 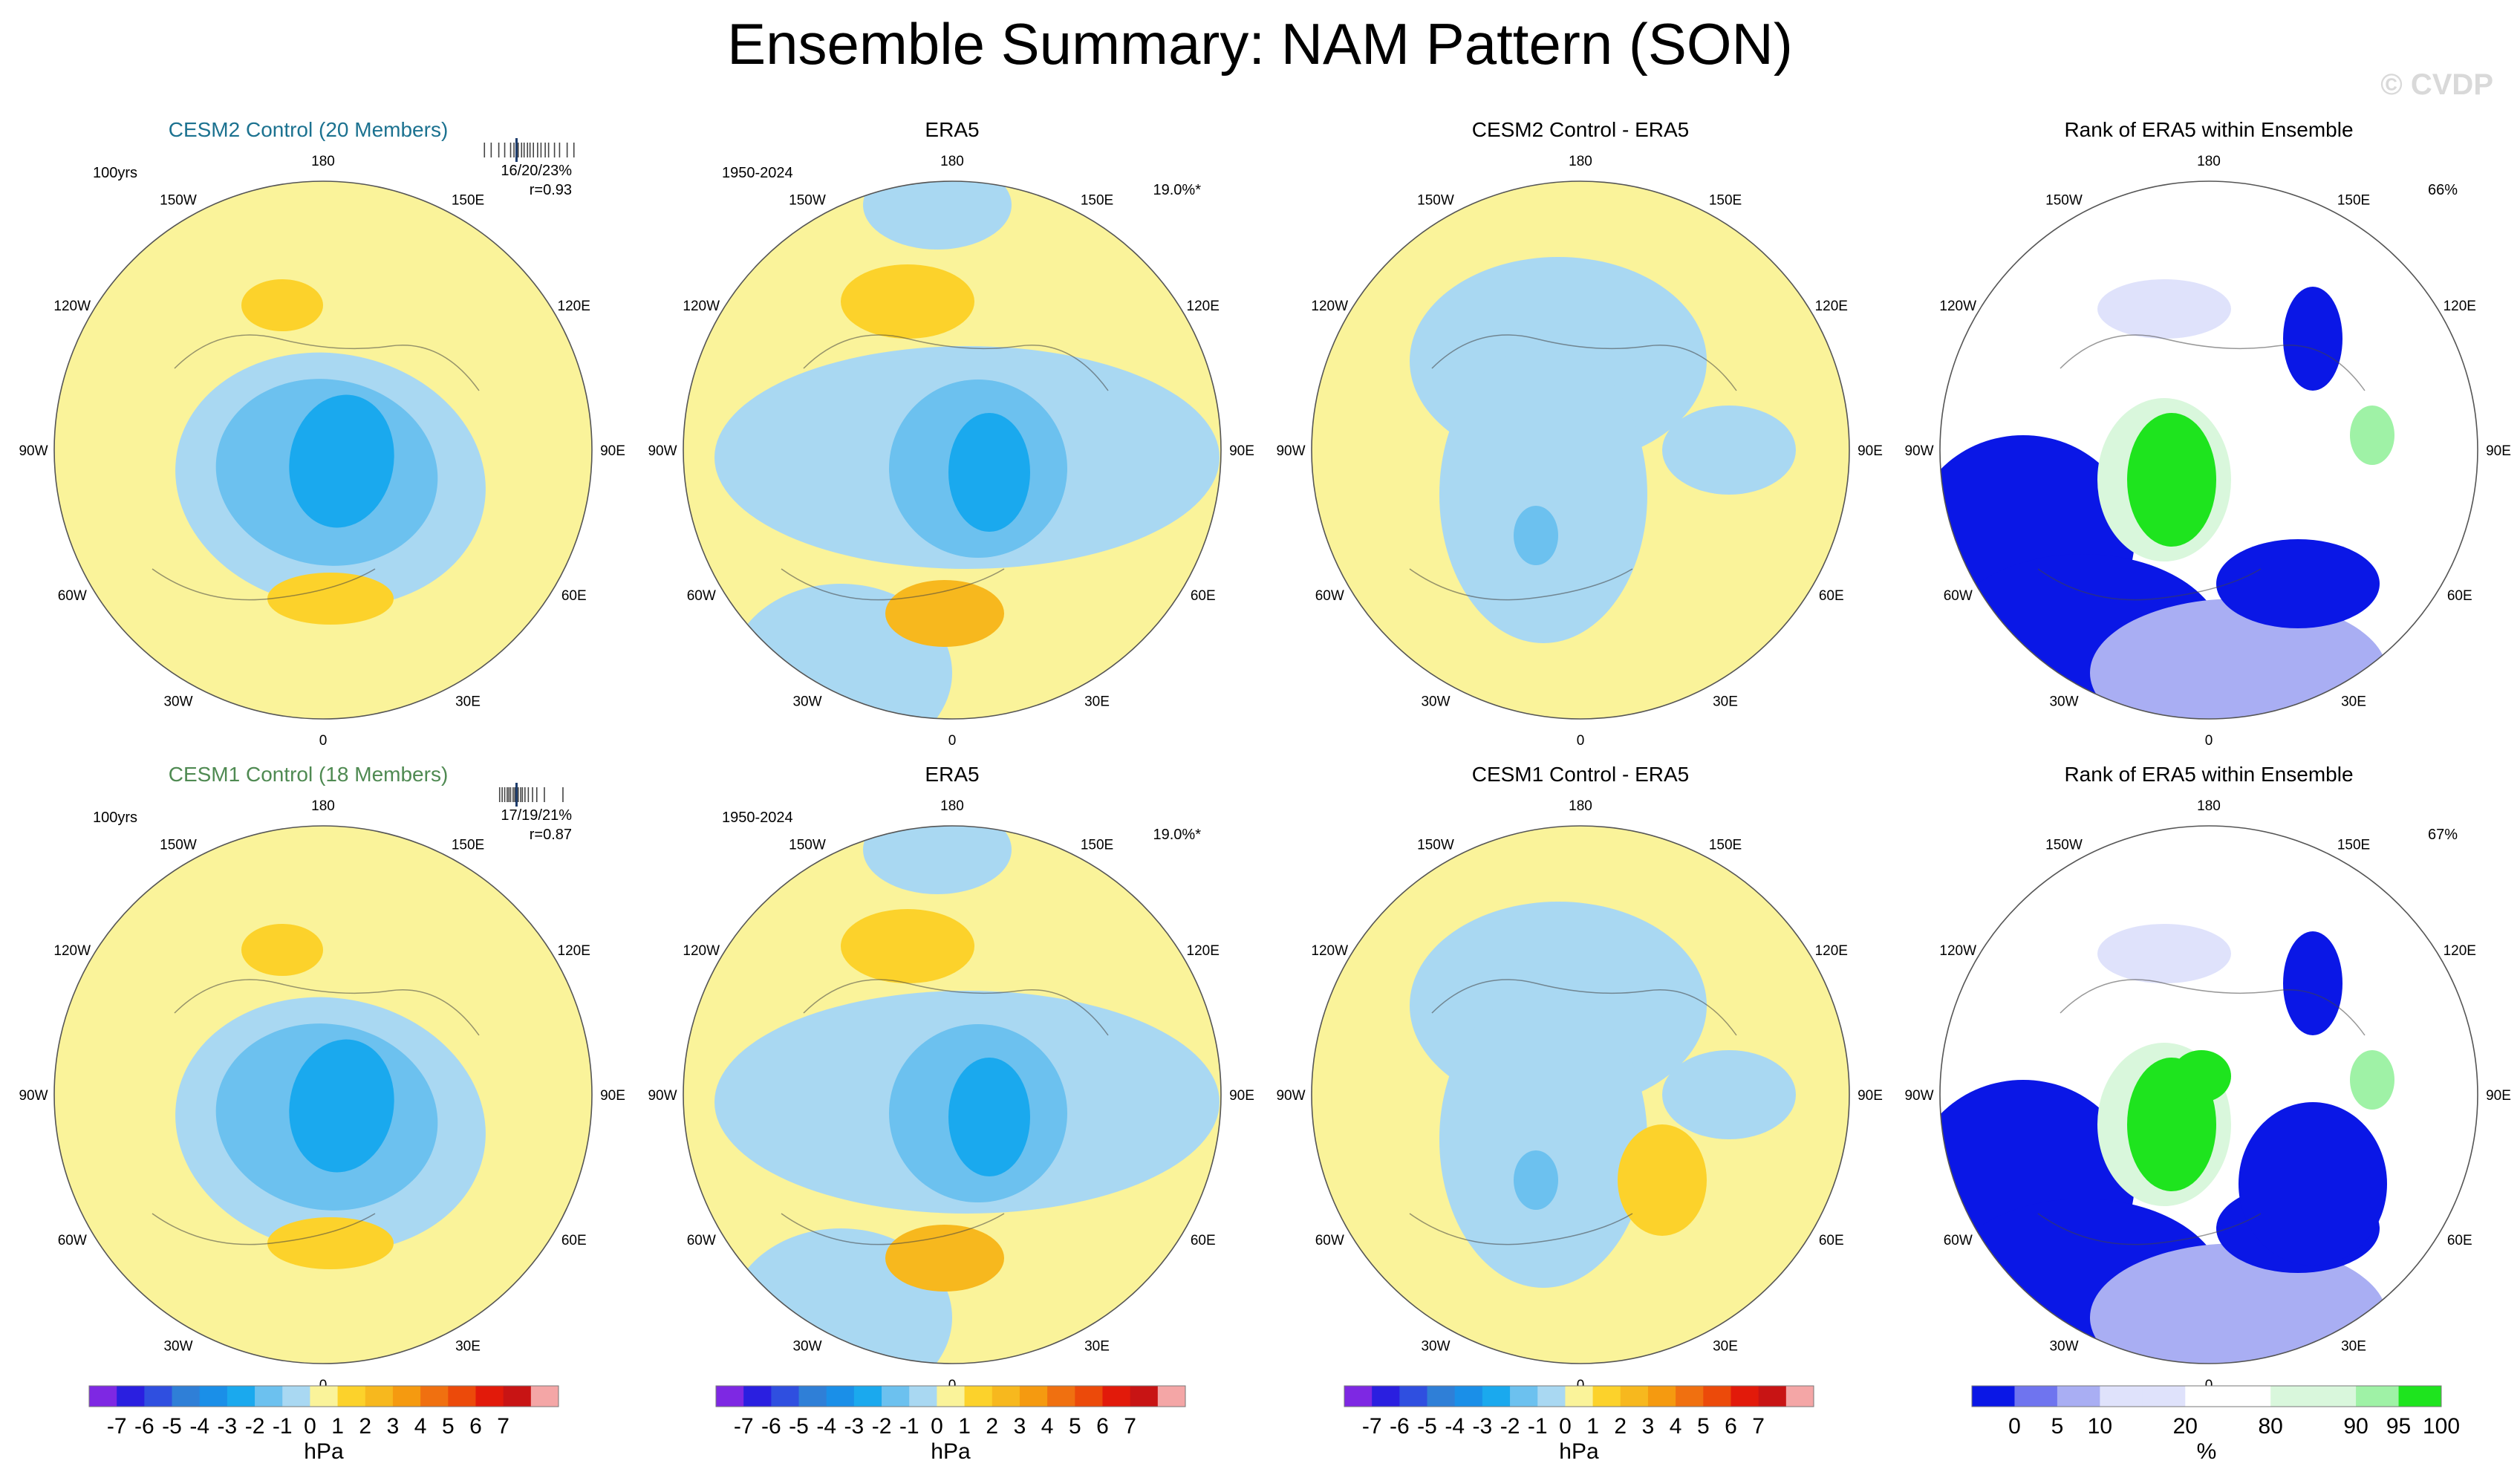 I want to click on cvdp-watermark: © CVDP, so click(x=2437, y=84).